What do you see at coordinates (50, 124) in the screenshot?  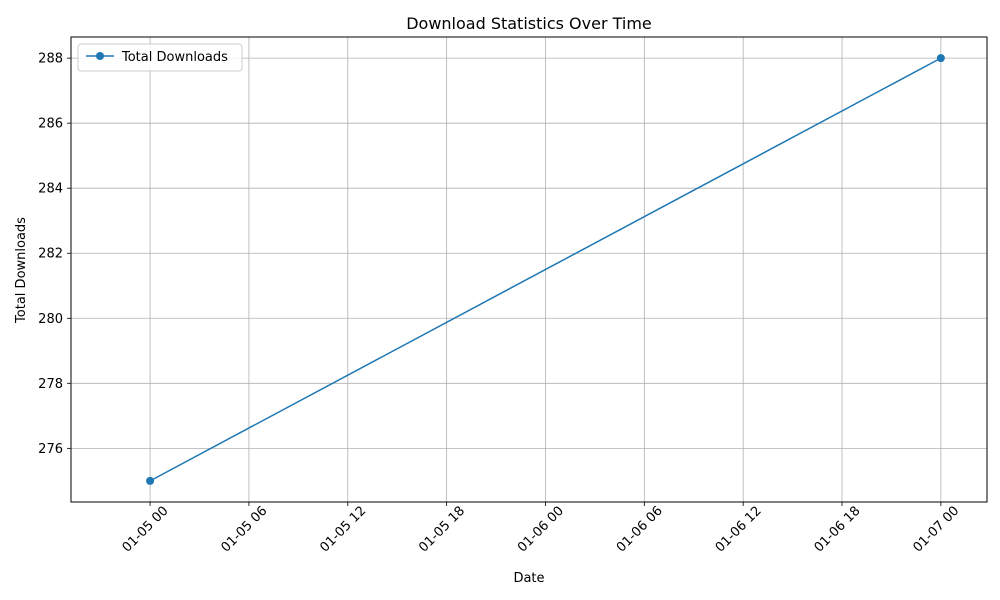 I see `y-tick-label: 286` at bounding box center [50, 124].